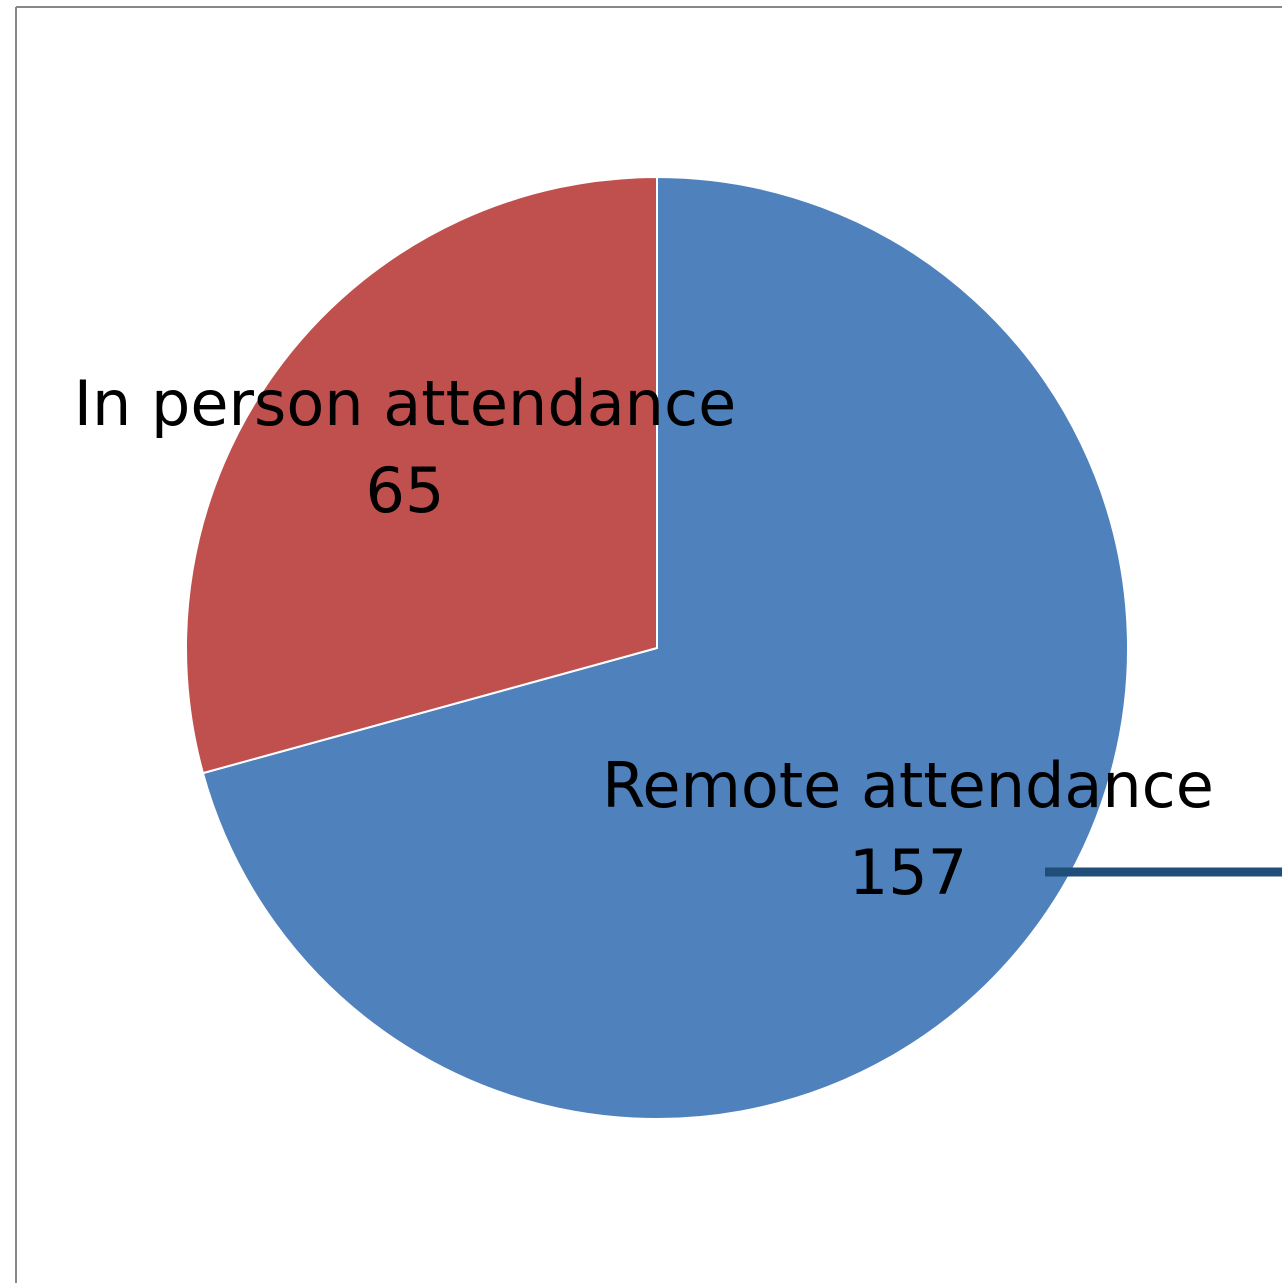 The image size is (1282, 1283). What do you see at coordinates (908, 785) in the screenshot?
I see `slice-label: Remote attendance` at bounding box center [908, 785].